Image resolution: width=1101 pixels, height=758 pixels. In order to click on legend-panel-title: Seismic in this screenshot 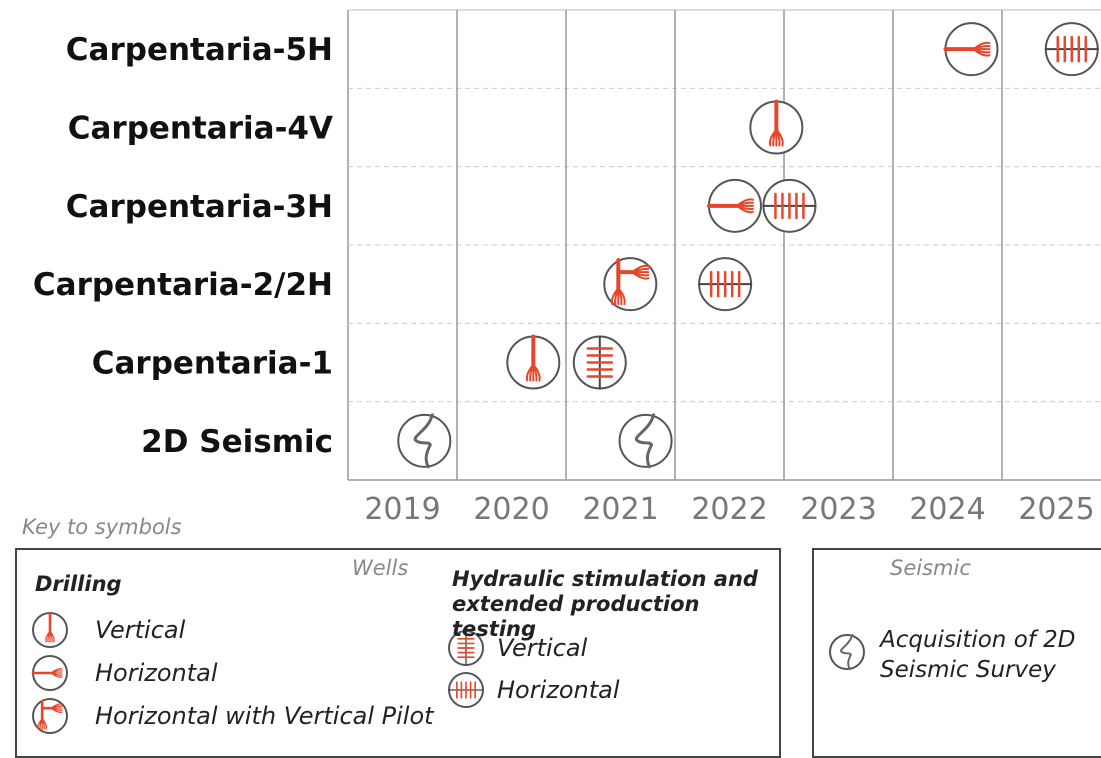, I will do `click(930, 568)`.